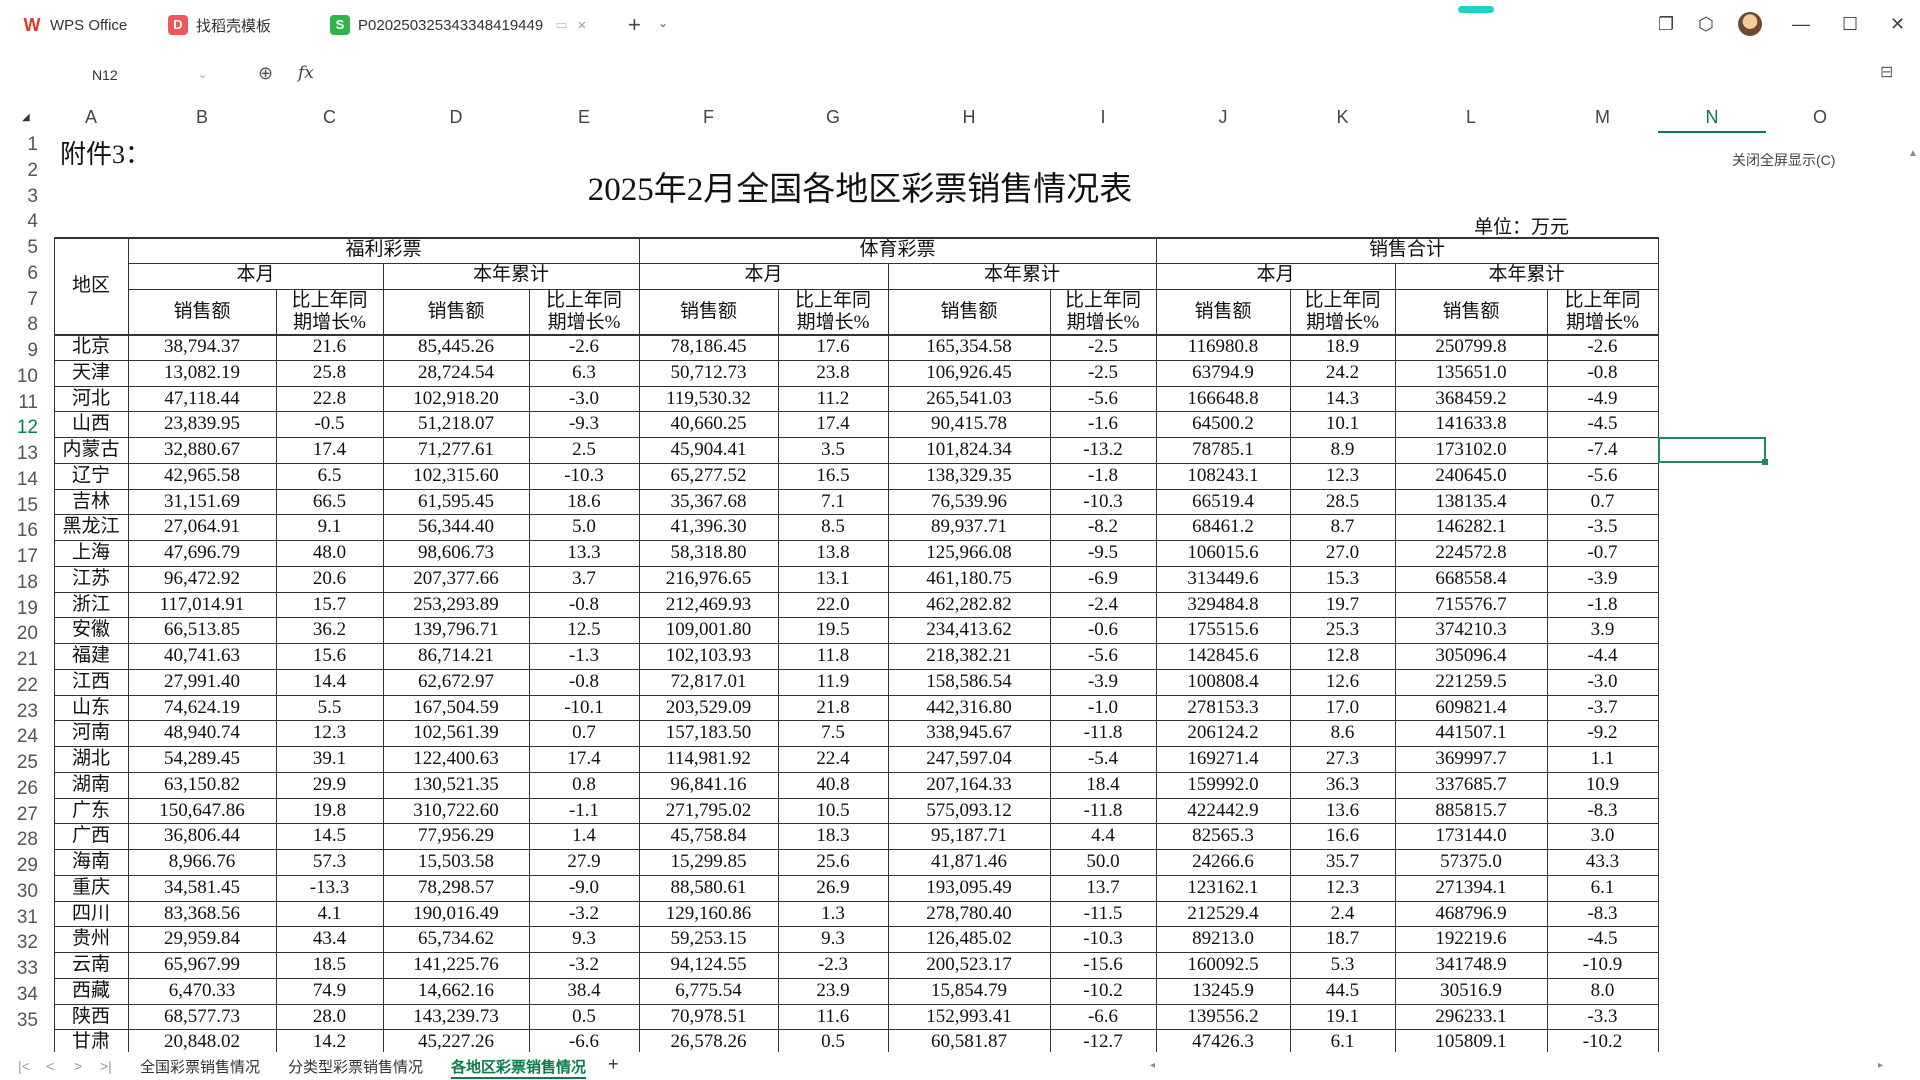  What do you see at coordinates (202, 578) in the screenshot?
I see `value-cell: 96,472.92` at bounding box center [202, 578].